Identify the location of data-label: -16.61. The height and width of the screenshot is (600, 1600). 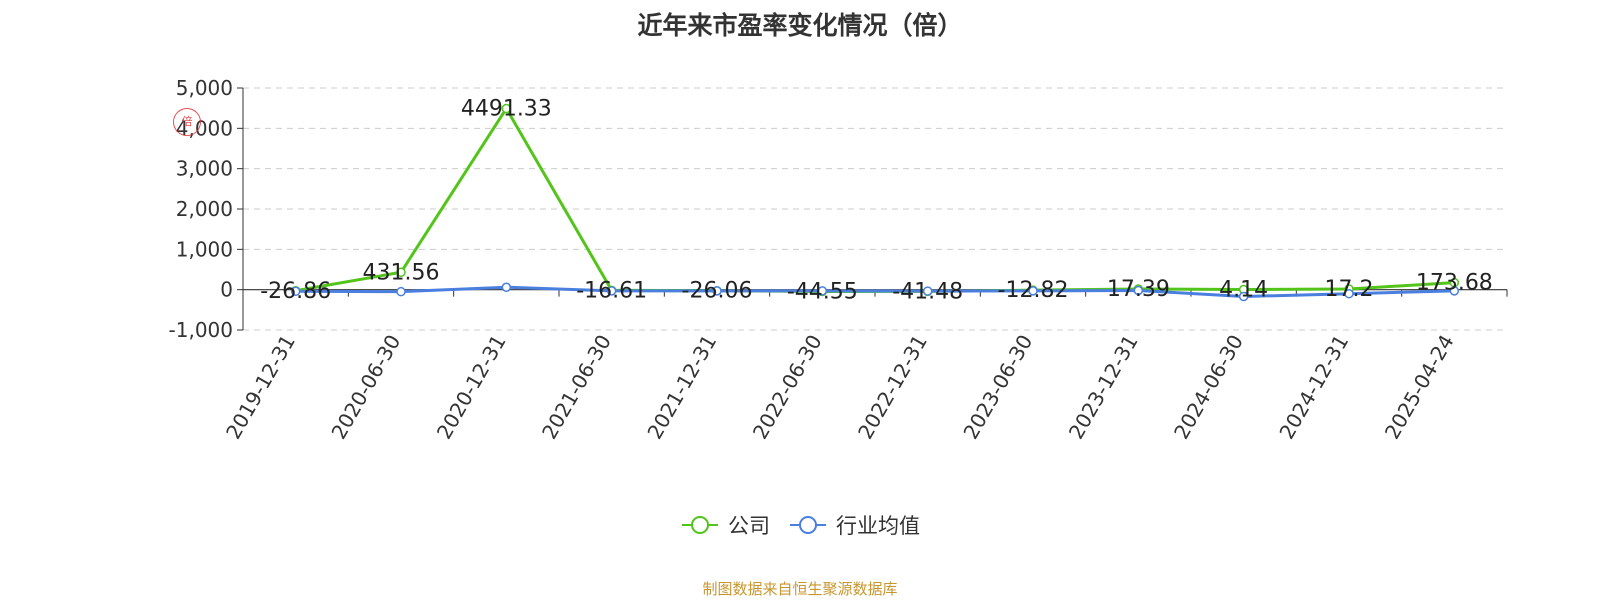
(611, 290).